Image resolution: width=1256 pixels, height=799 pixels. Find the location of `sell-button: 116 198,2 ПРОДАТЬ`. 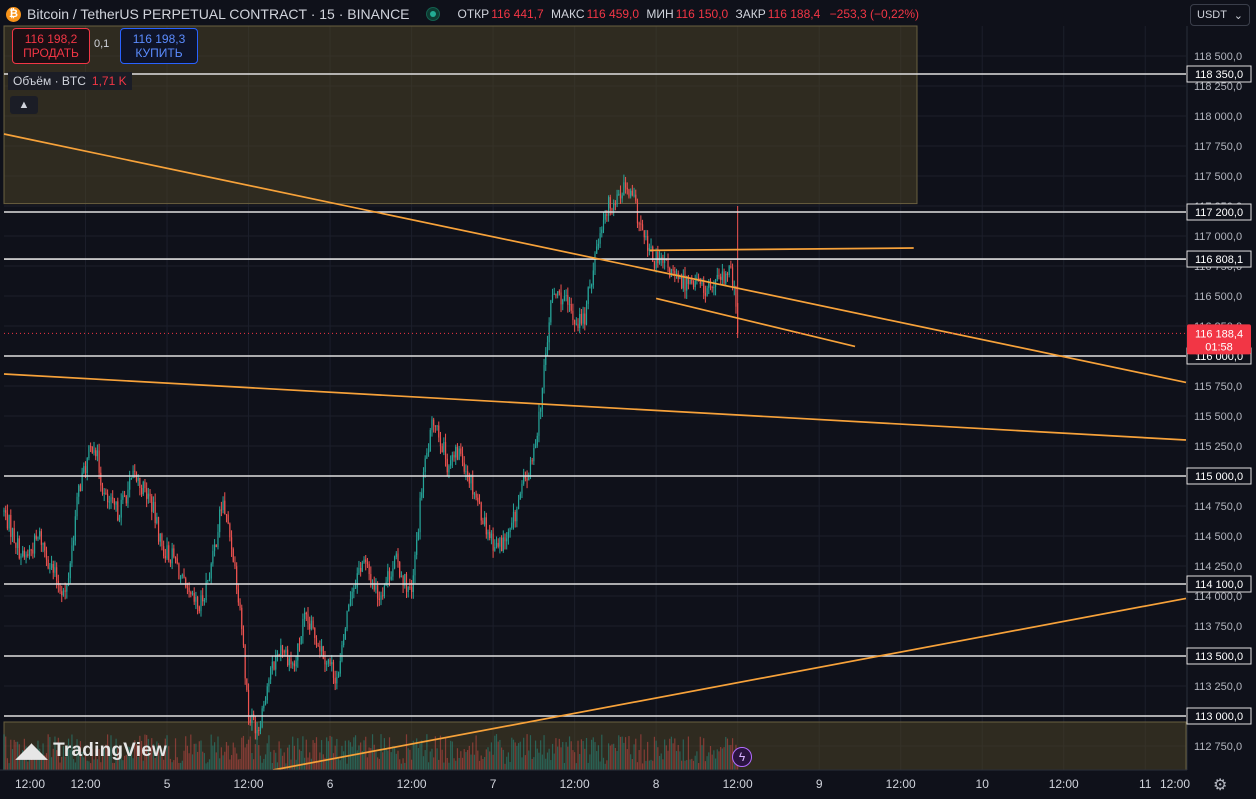

sell-button: 116 198,2 ПРОДАТЬ is located at coordinates (51, 46).